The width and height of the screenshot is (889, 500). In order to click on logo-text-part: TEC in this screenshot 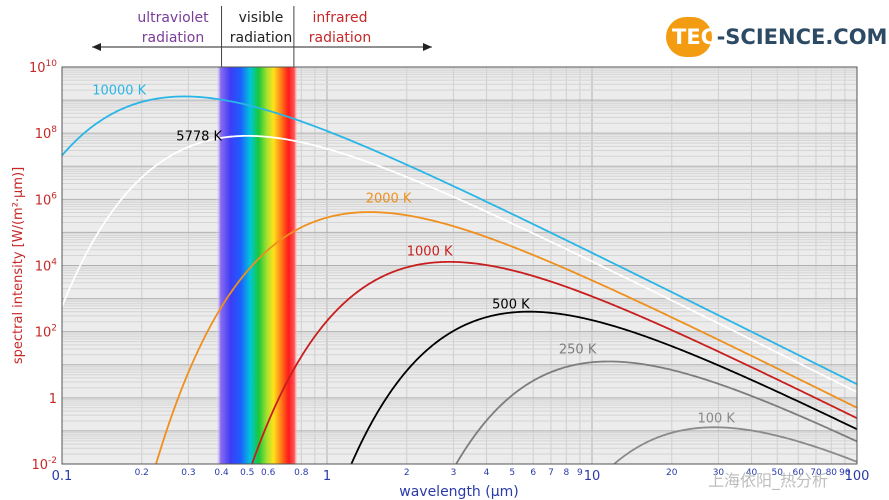, I will do `click(694, 37)`.